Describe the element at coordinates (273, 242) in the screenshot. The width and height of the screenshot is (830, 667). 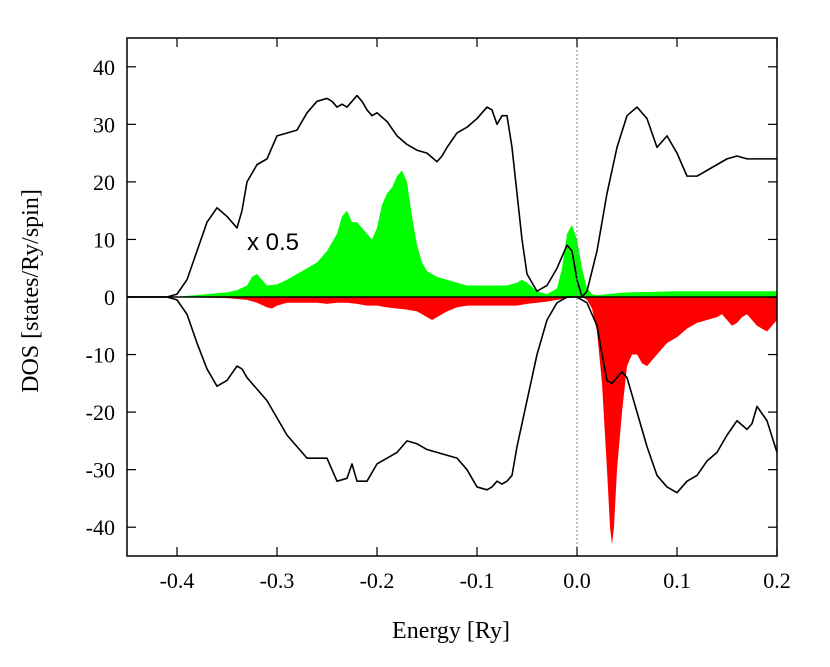
I see `scale-annotation: x 0.5` at that location.